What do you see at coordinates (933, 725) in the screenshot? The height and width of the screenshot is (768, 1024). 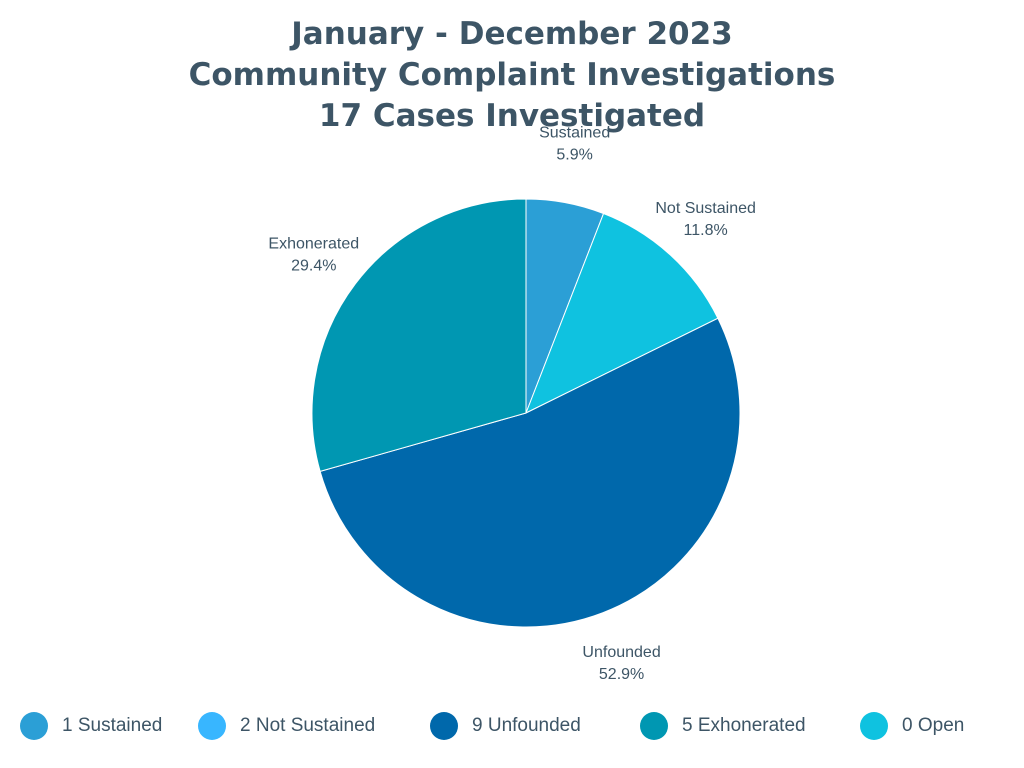 I see `legend-label: 0 Open` at bounding box center [933, 725].